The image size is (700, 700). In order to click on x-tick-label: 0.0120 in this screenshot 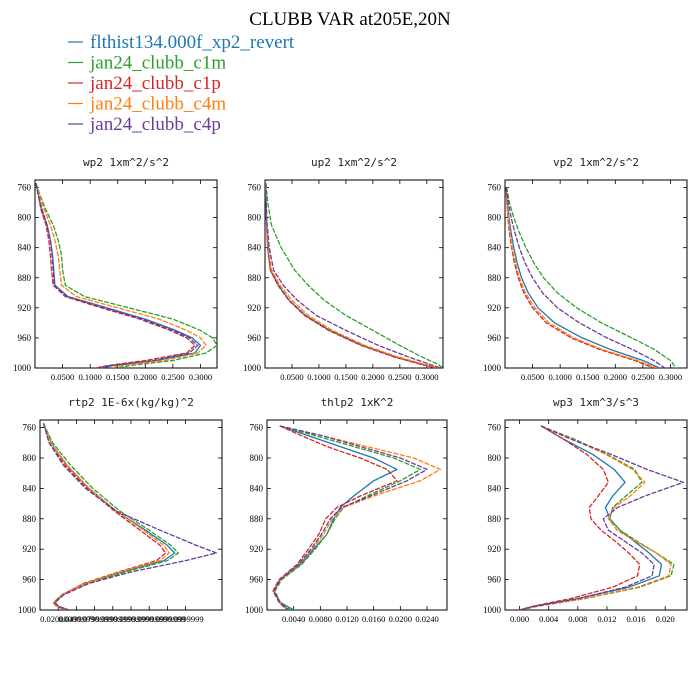, I will do `click(346, 619)`.